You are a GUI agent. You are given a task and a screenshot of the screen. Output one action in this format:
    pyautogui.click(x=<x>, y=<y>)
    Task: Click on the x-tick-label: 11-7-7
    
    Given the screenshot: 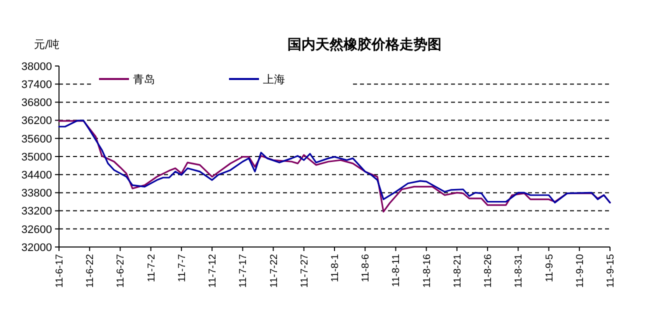 What is the action you would take?
    pyautogui.click(x=182, y=268)
    